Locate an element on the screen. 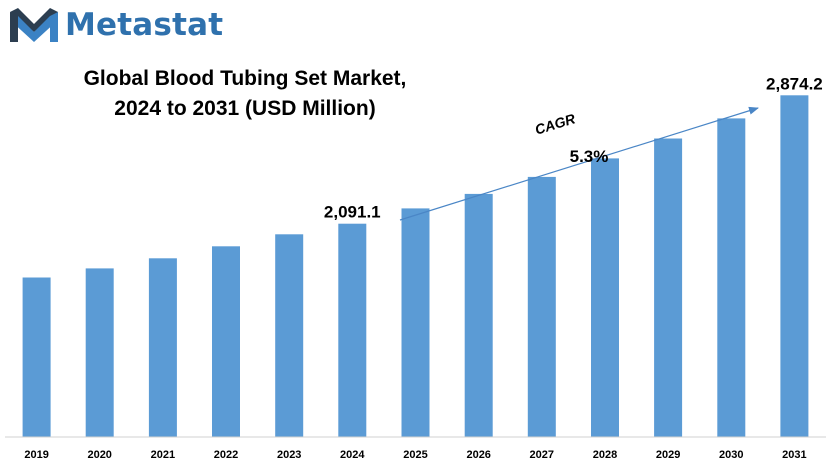 The image size is (831, 466). data-label-2031: 2,874.2 is located at coordinates (794, 83).